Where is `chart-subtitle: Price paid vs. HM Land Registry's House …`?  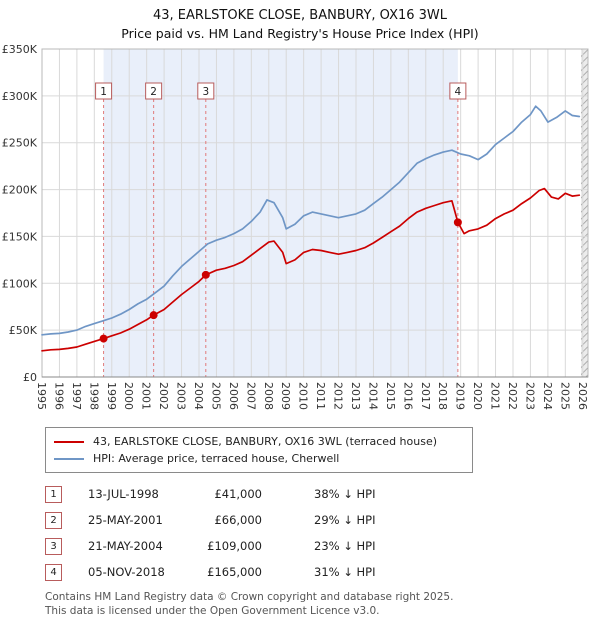
chart-subtitle: Price paid vs. HM Land Registry's House … is located at coordinates (300, 33).